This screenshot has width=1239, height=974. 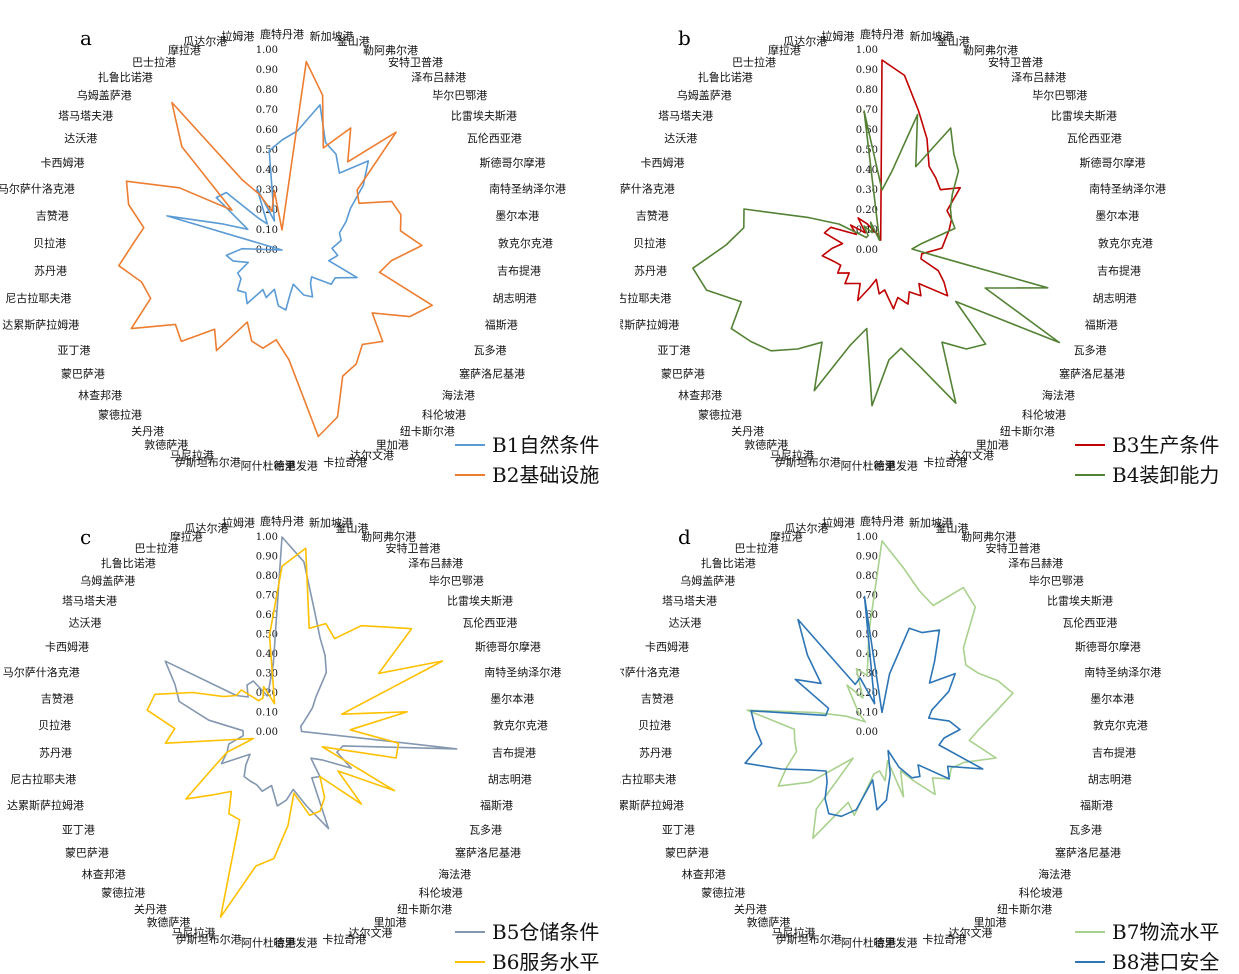 I want to click on category-label: 新加坡港, so click(x=931, y=523).